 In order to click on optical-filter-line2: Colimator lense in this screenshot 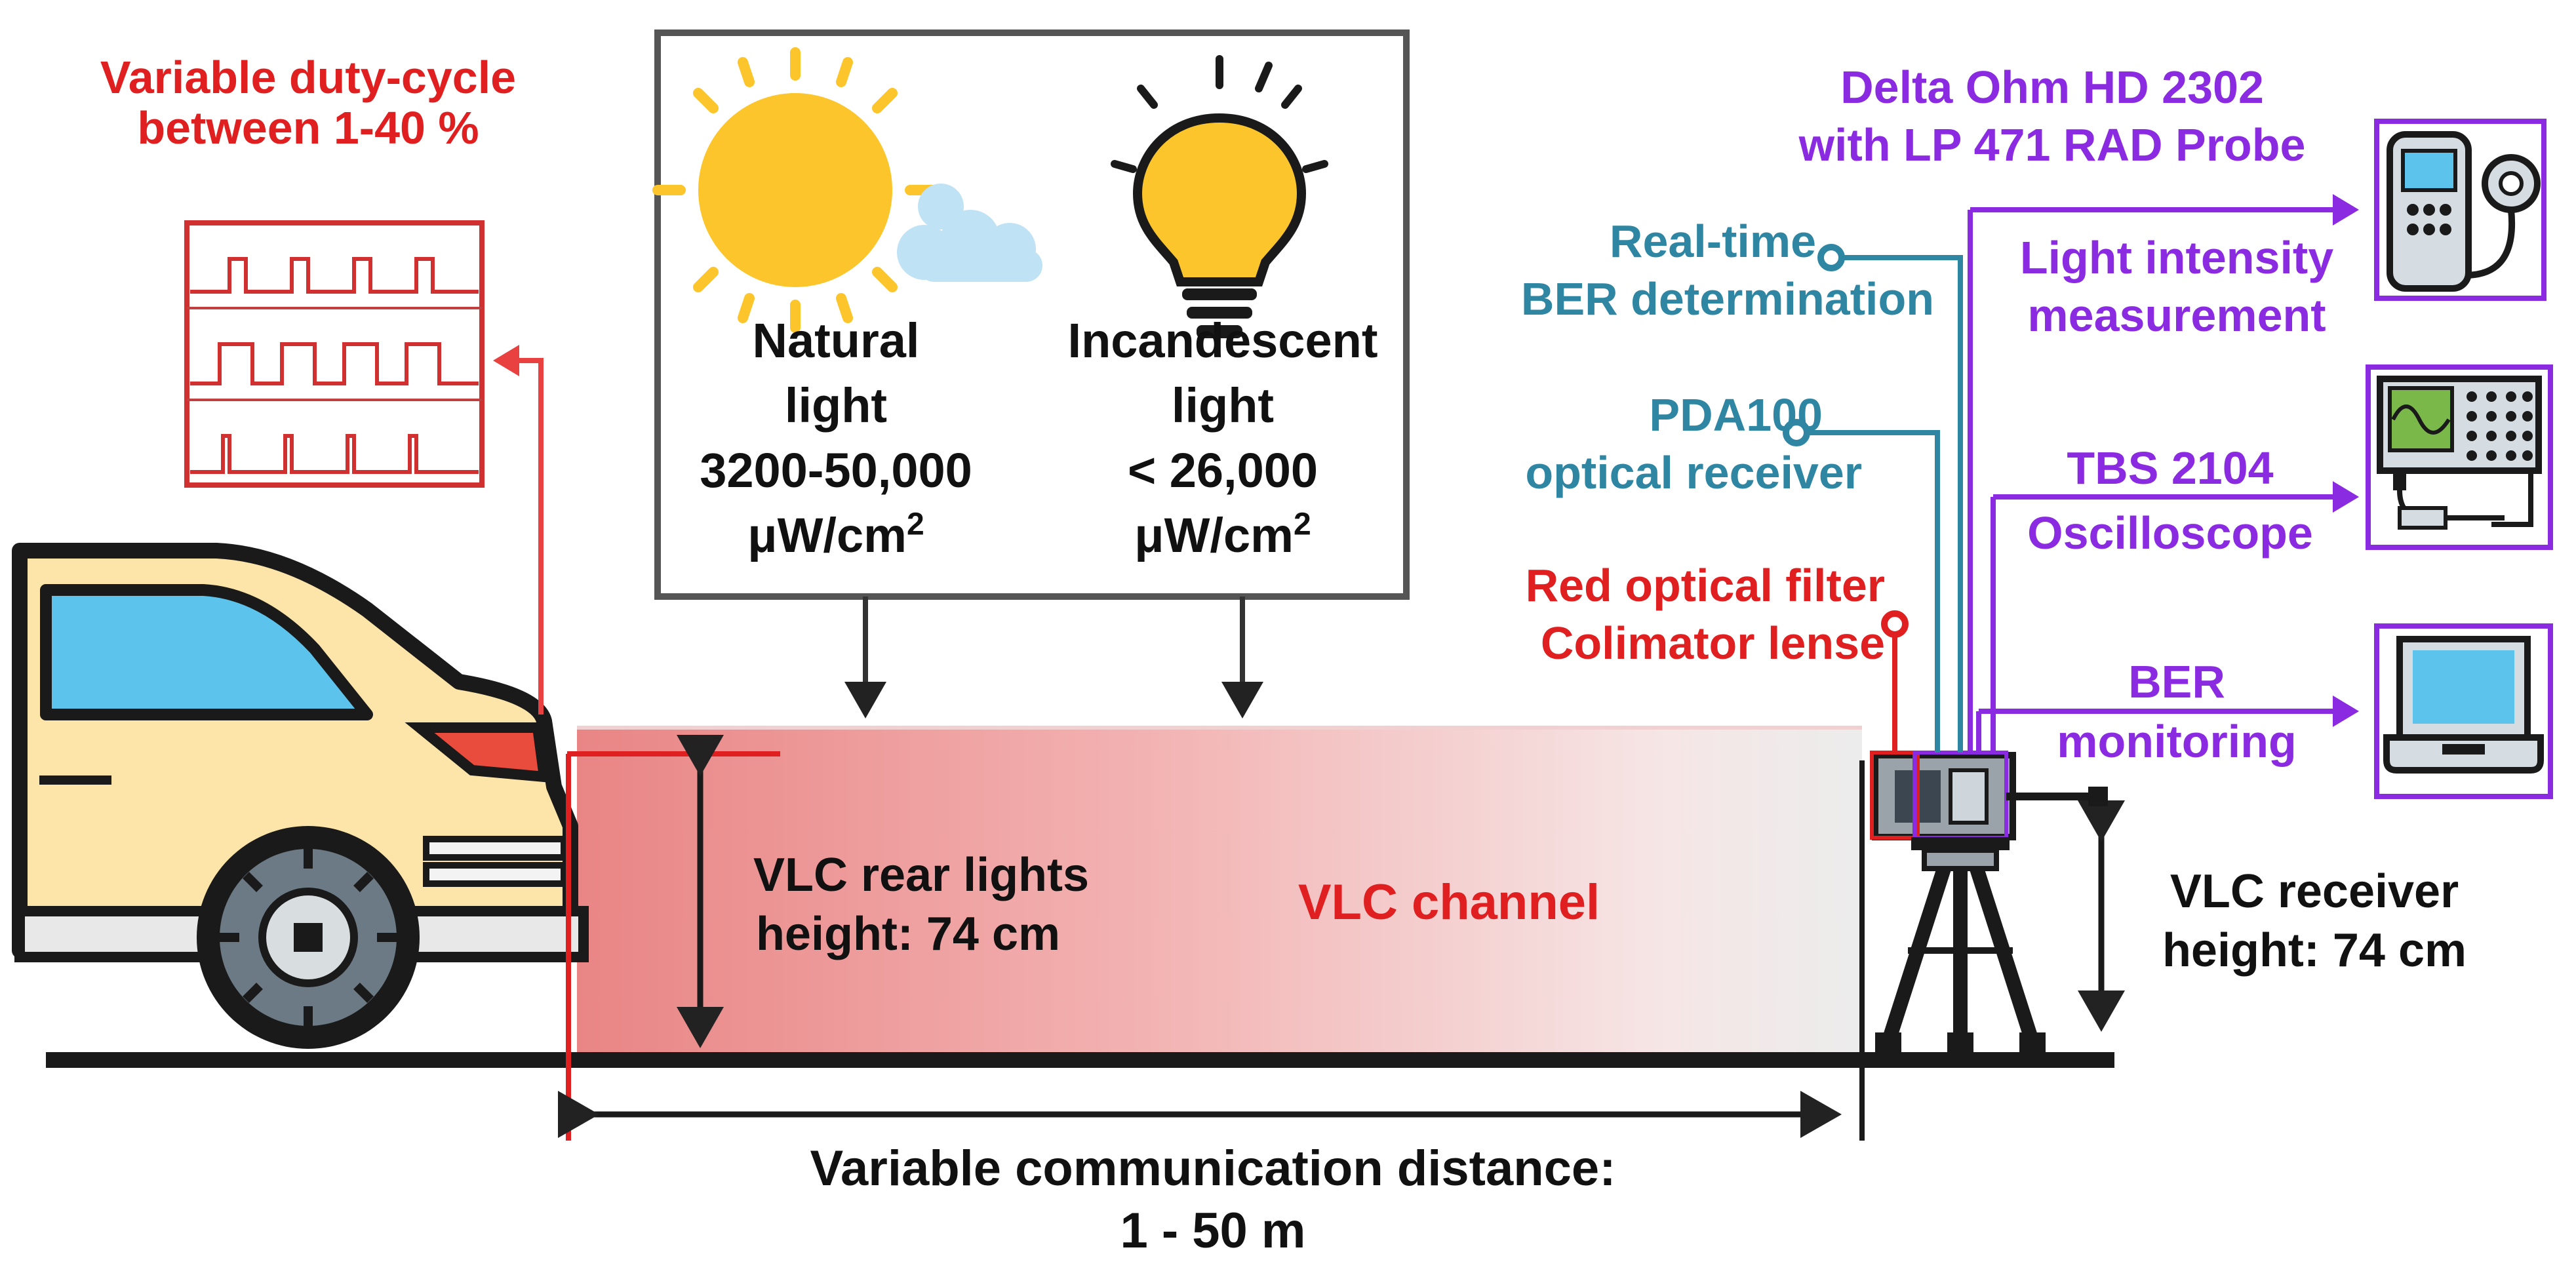, I will do `click(1712, 643)`.